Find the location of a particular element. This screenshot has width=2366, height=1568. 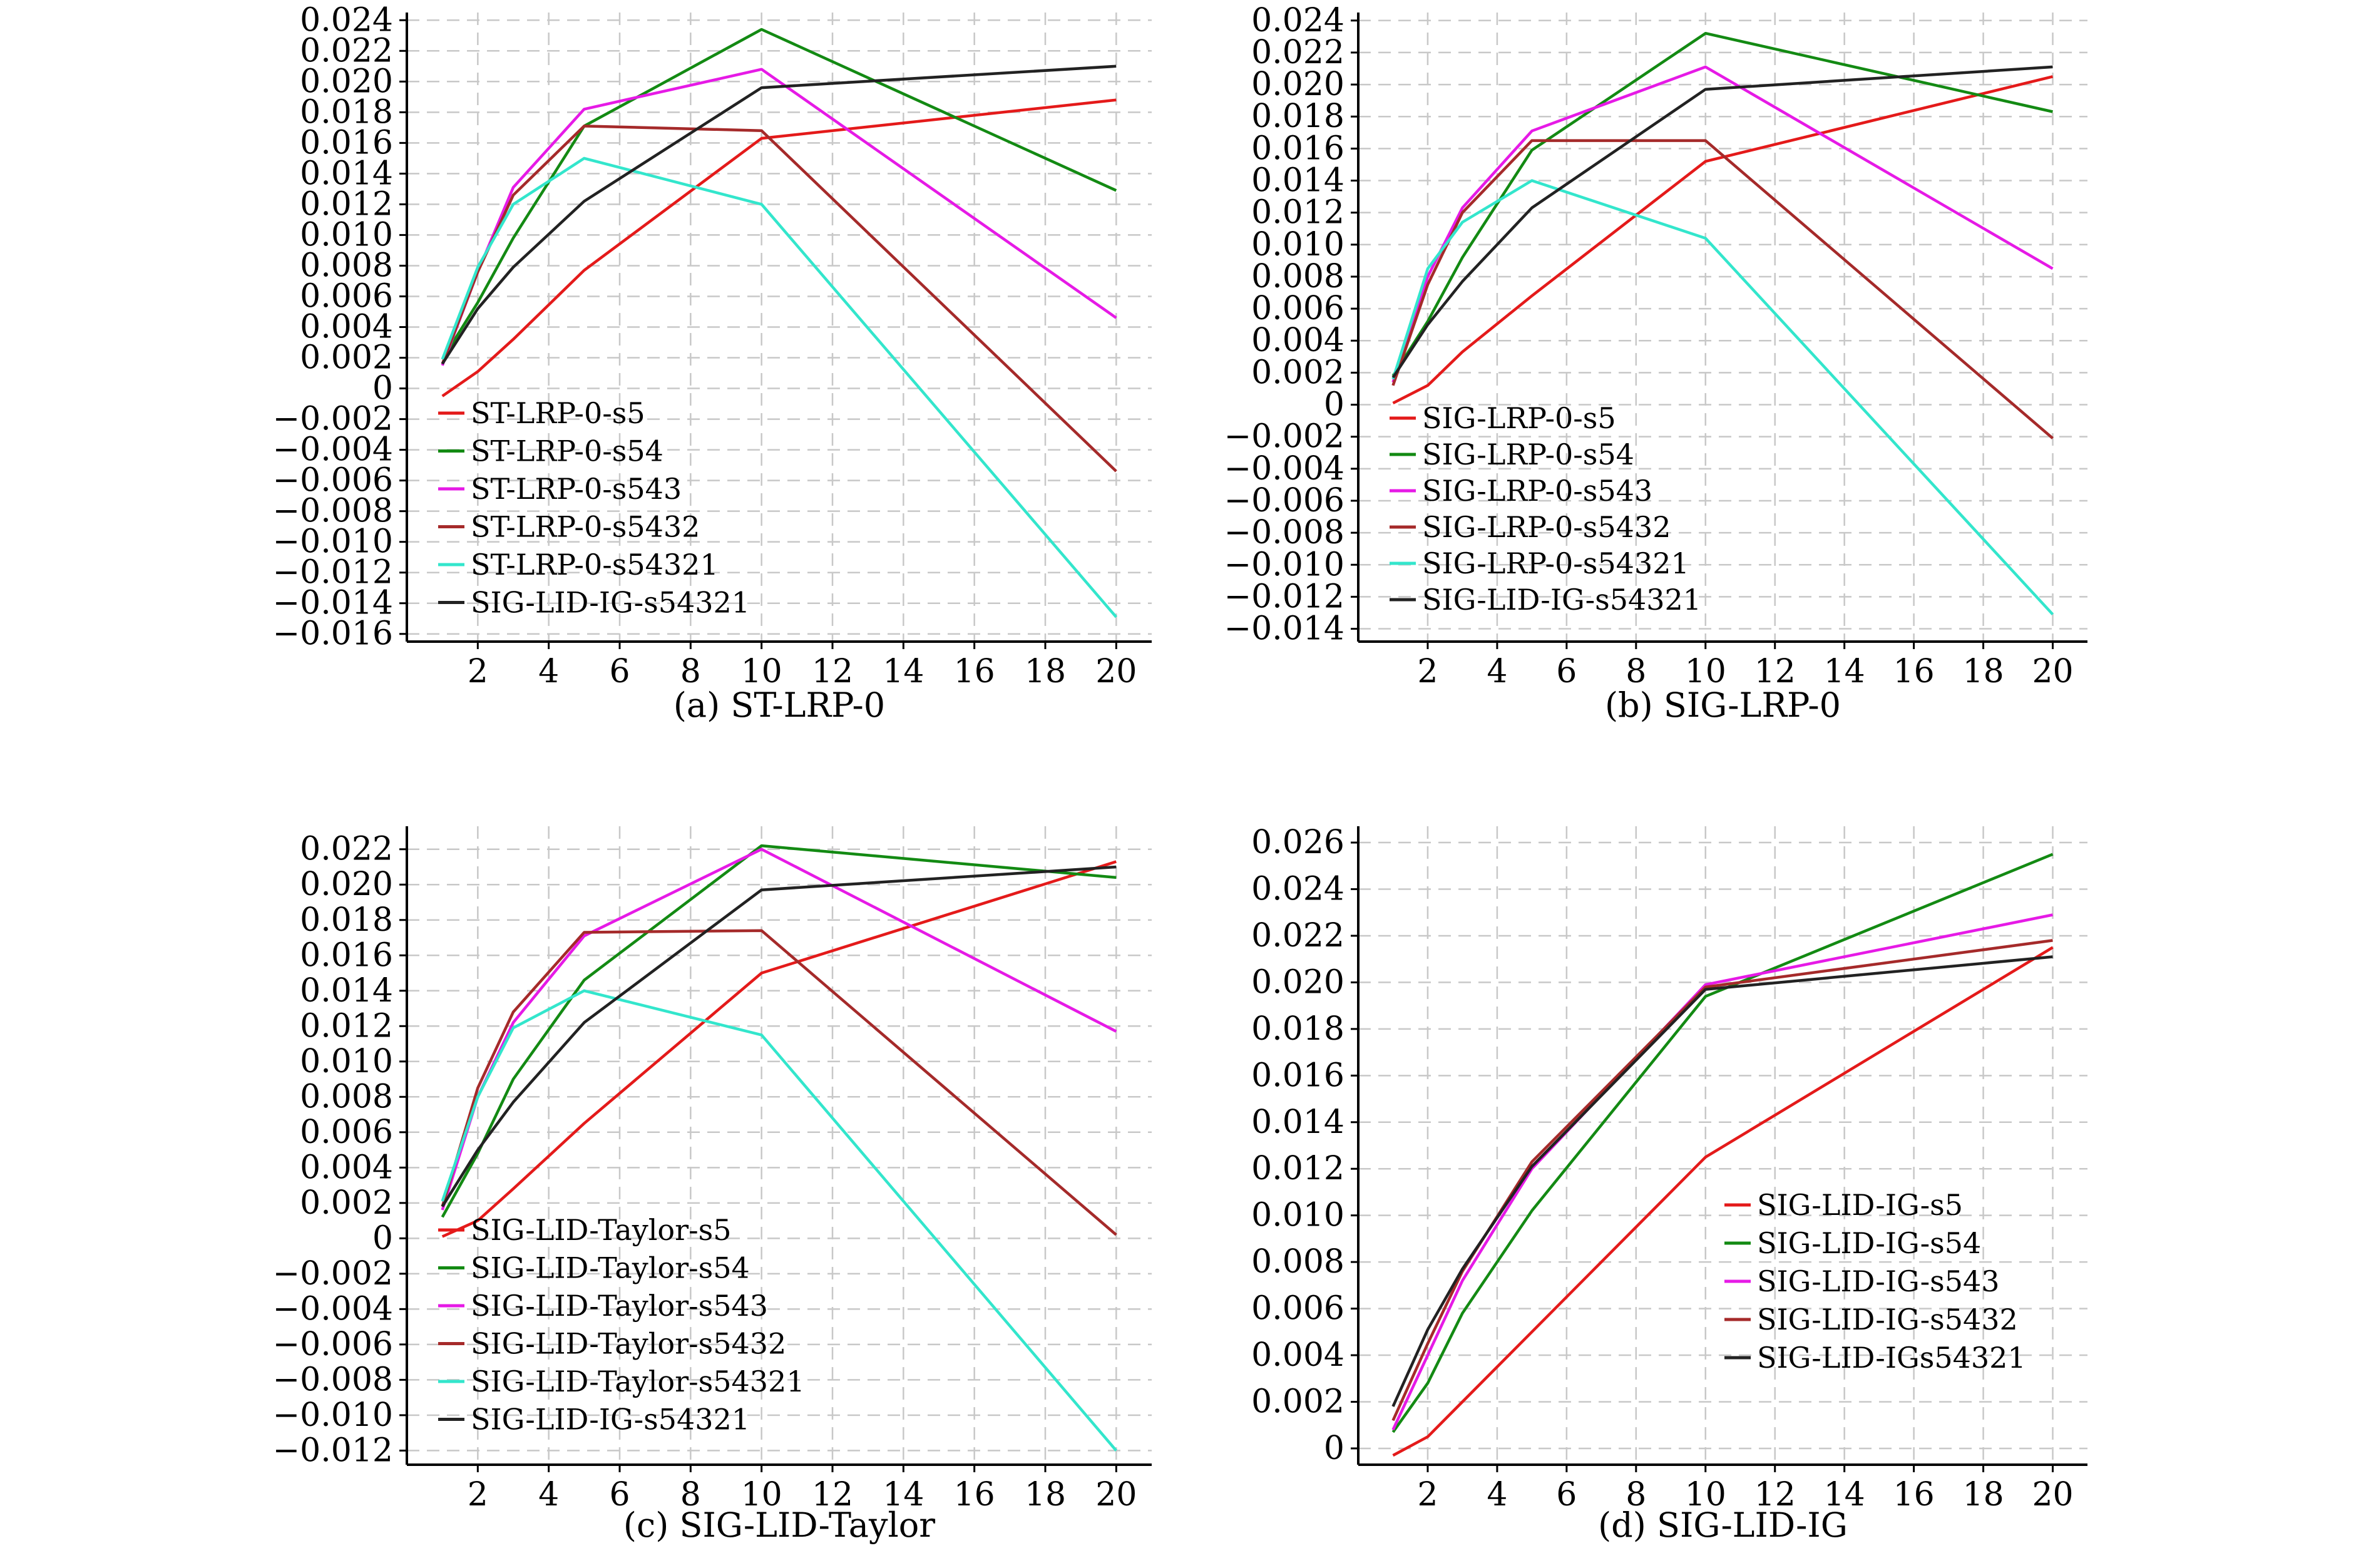

y-tick-label: 0.012 is located at coordinates (1297, 213).